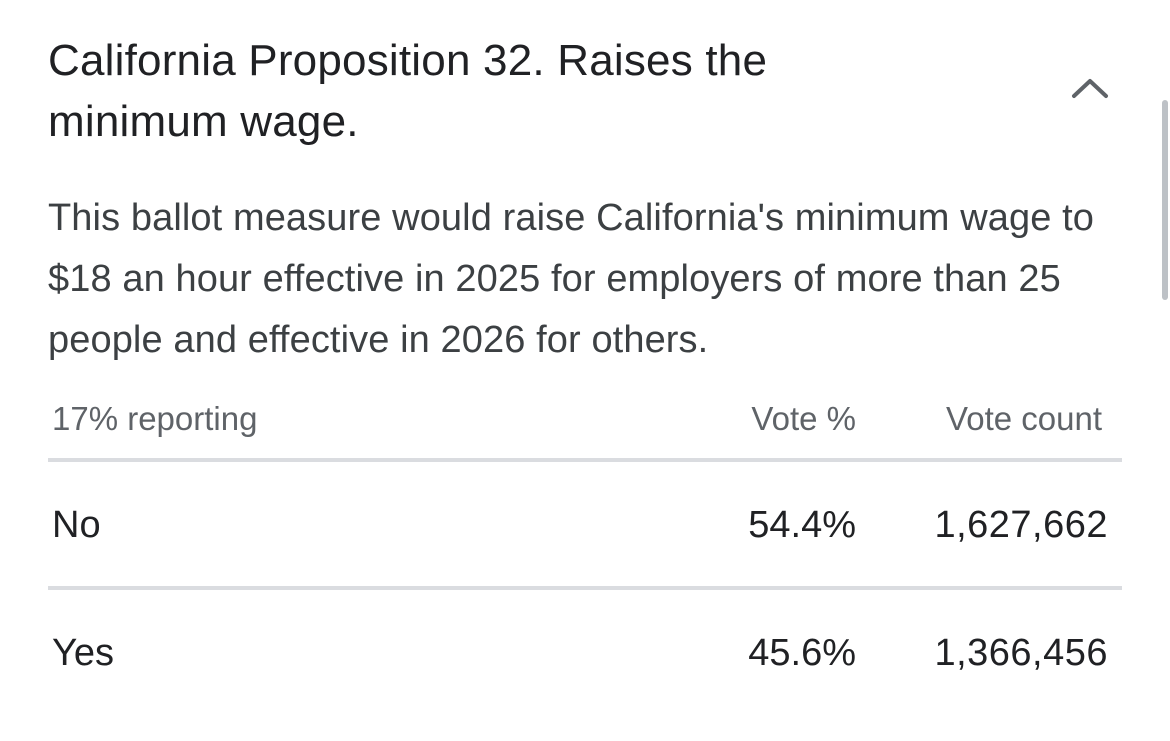 This screenshot has height=741, width=1170. What do you see at coordinates (1021, 525) in the screenshot?
I see `vote-count: 1,627,662` at bounding box center [1021, 525].